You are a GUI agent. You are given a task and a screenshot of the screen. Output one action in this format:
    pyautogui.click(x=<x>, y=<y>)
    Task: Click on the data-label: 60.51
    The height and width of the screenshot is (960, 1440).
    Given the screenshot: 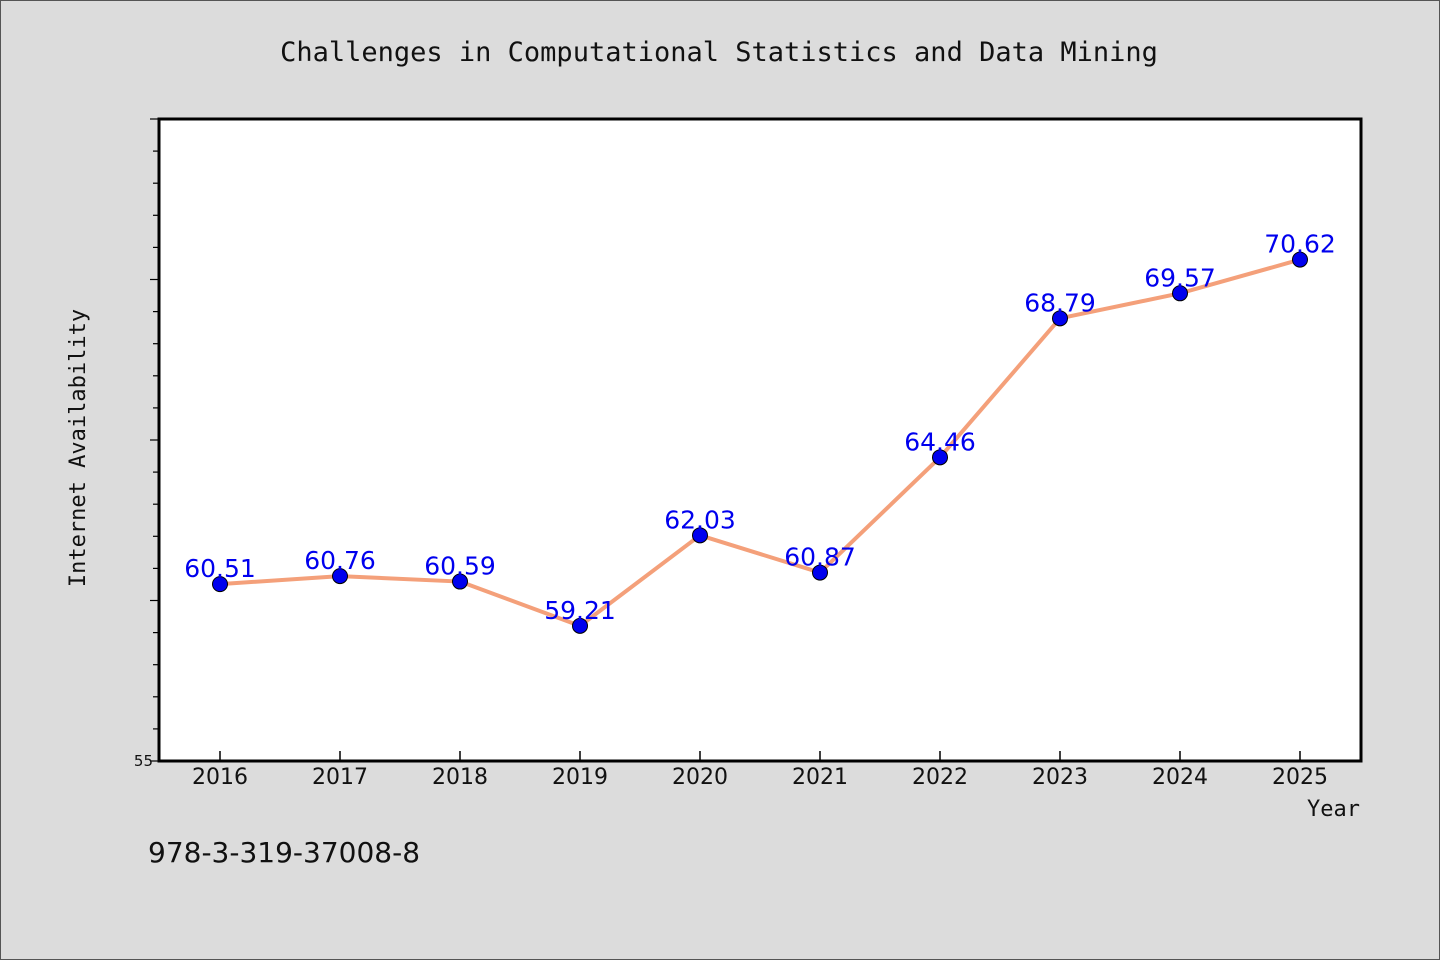 What is the action you would take?
    pyautogui.click(x=220, y=568)
    